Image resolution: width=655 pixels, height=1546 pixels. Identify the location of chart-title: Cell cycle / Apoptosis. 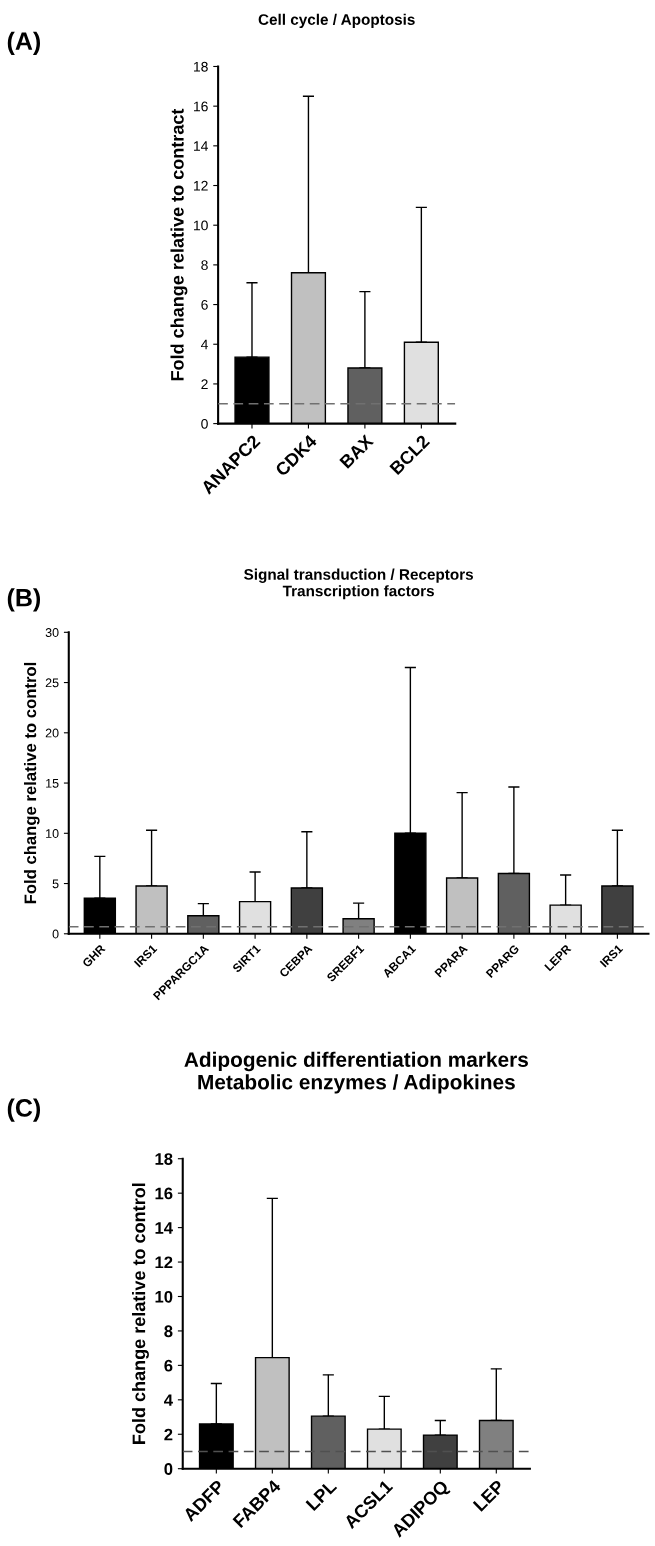
(336, 20).